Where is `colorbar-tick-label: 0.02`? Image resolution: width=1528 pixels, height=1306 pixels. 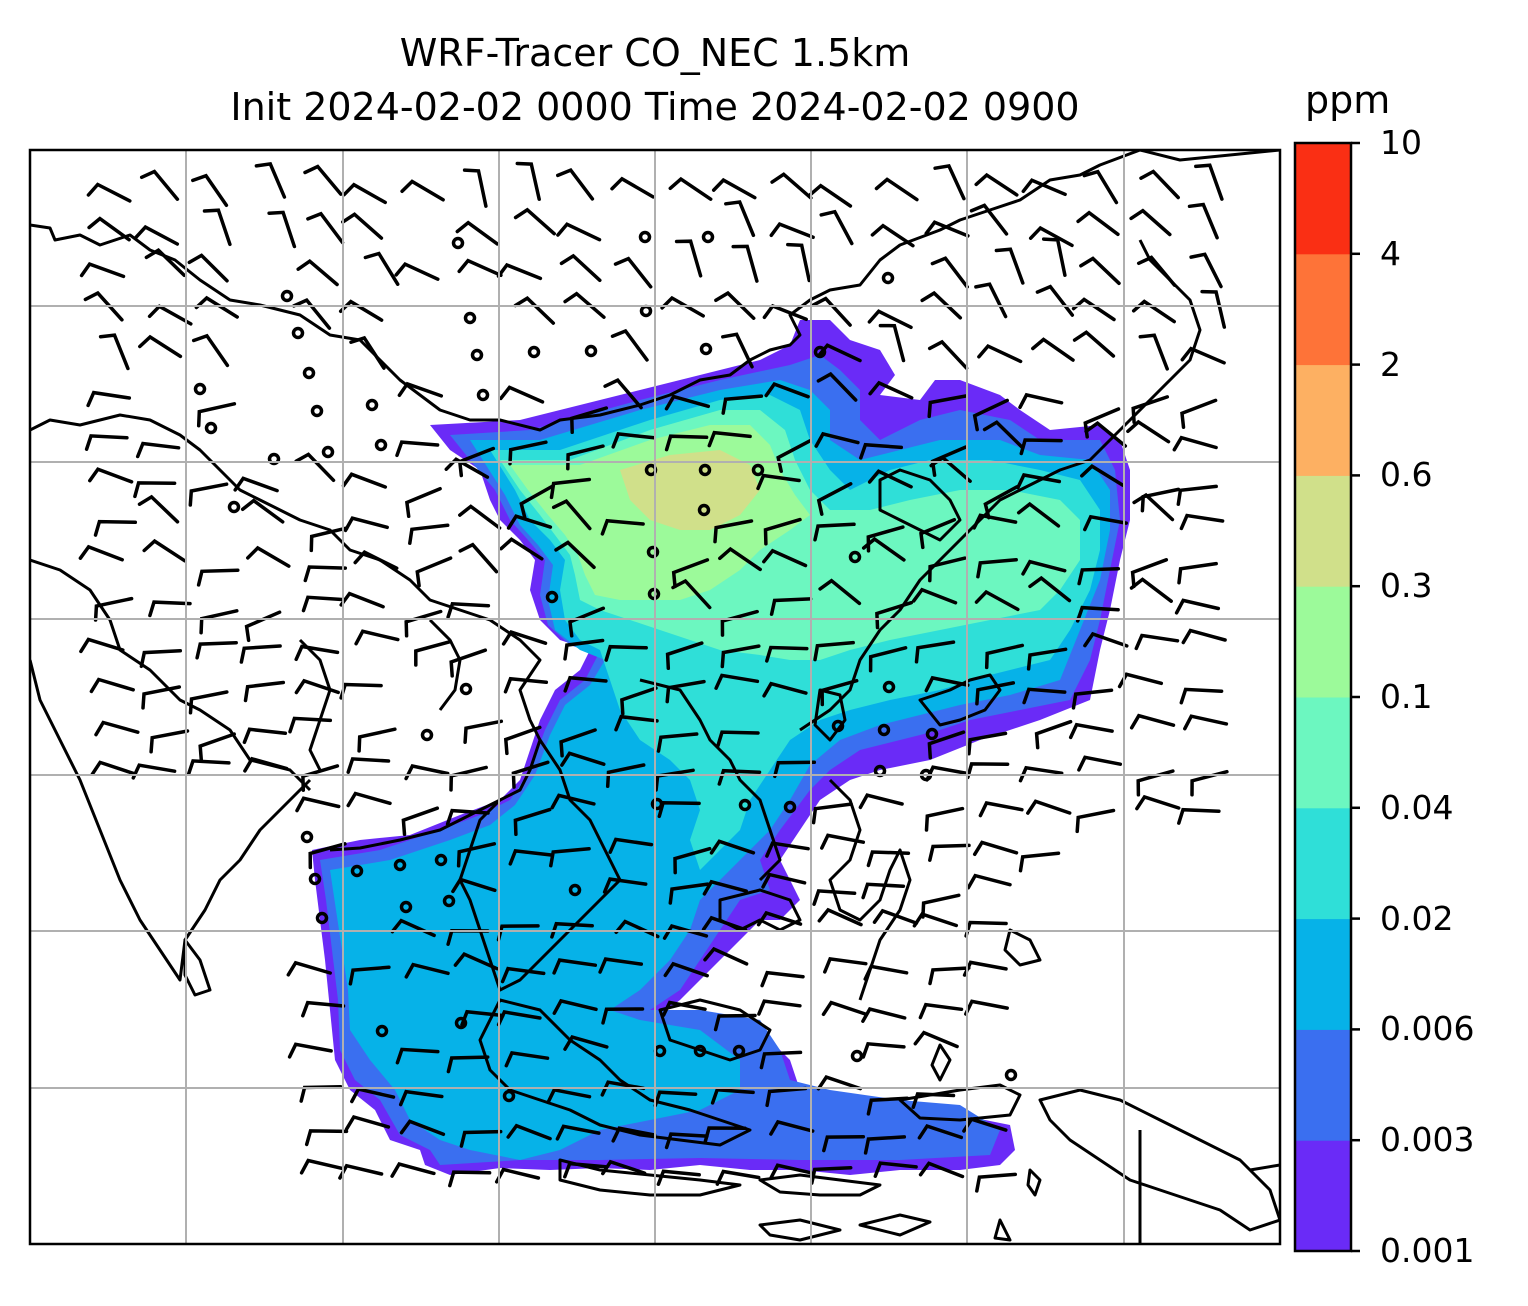 colorbar-tick-label: 0.02 is located at coordinates (1417, 918).